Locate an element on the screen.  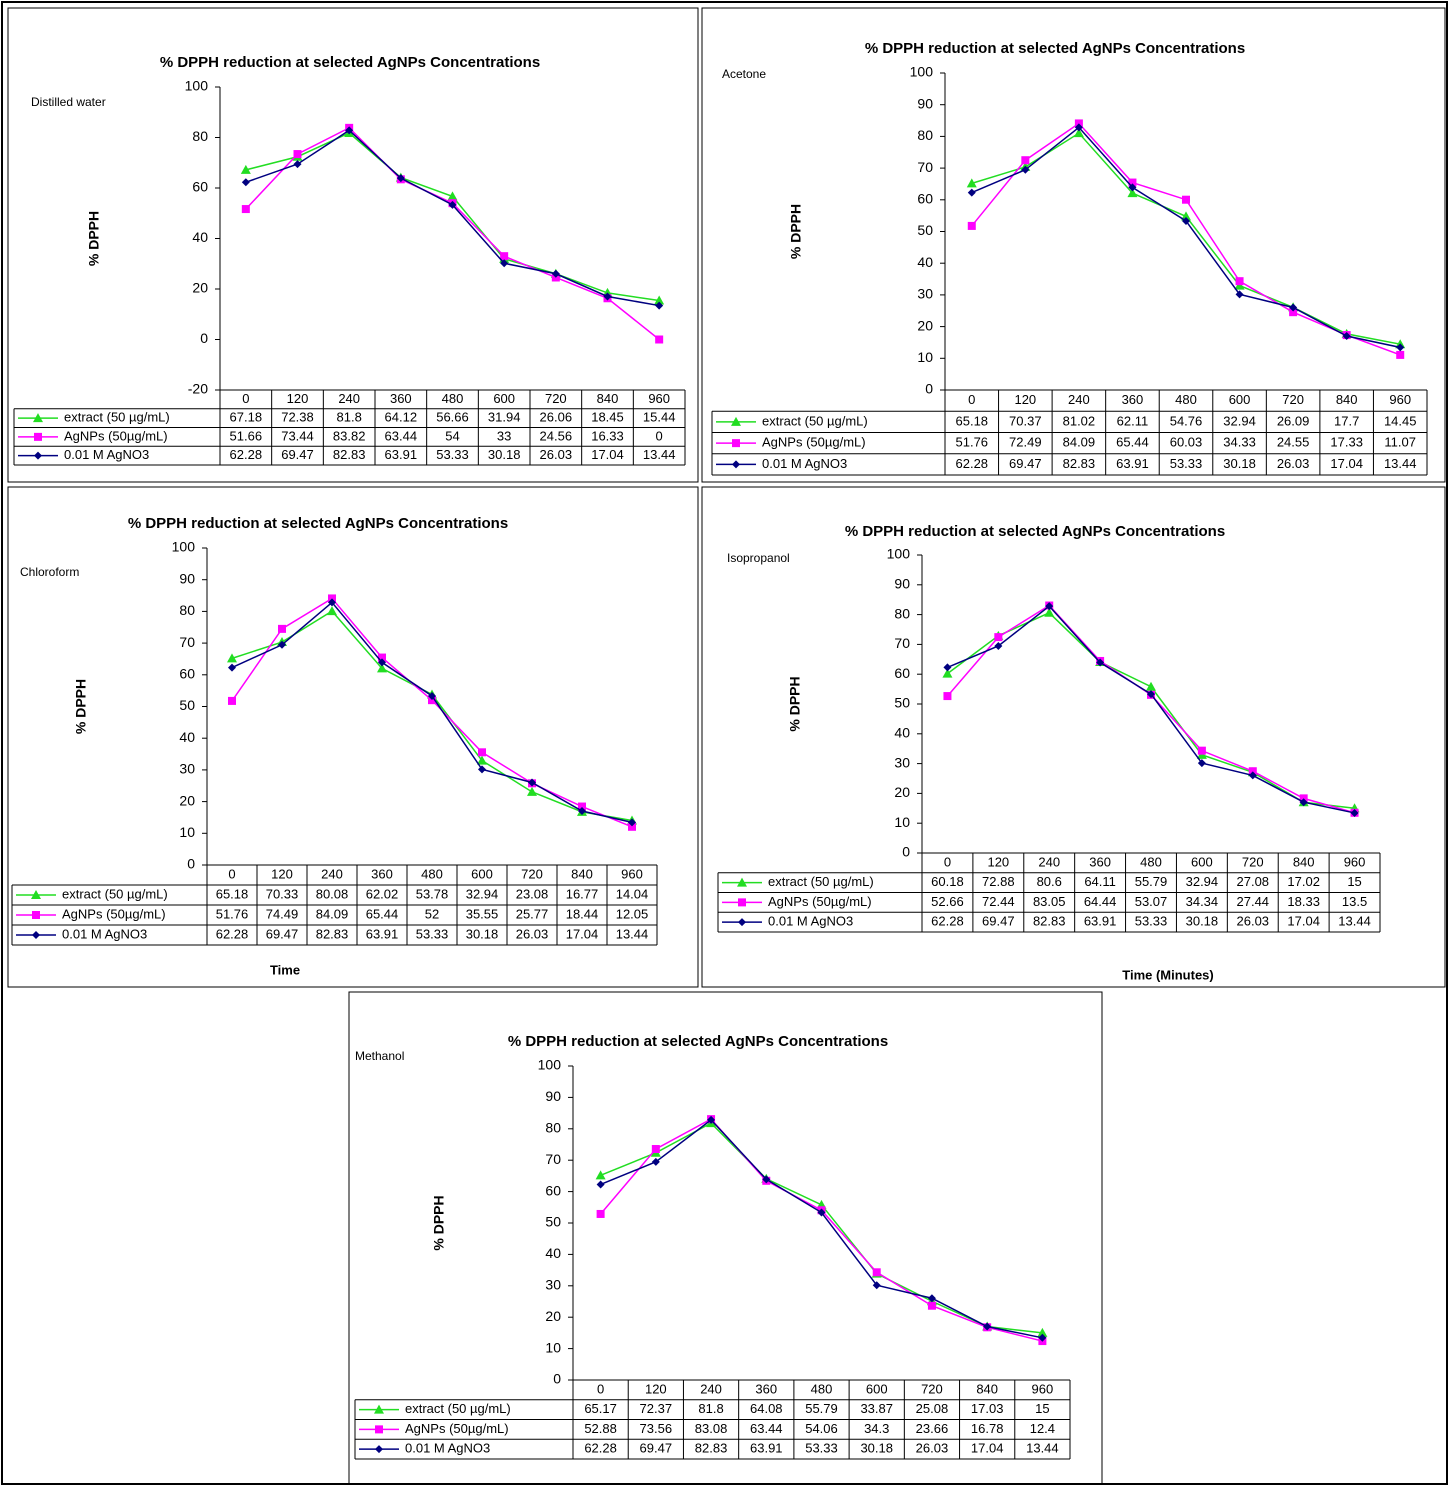
table-value: 64.44 is located at coordinates (1100, 901).